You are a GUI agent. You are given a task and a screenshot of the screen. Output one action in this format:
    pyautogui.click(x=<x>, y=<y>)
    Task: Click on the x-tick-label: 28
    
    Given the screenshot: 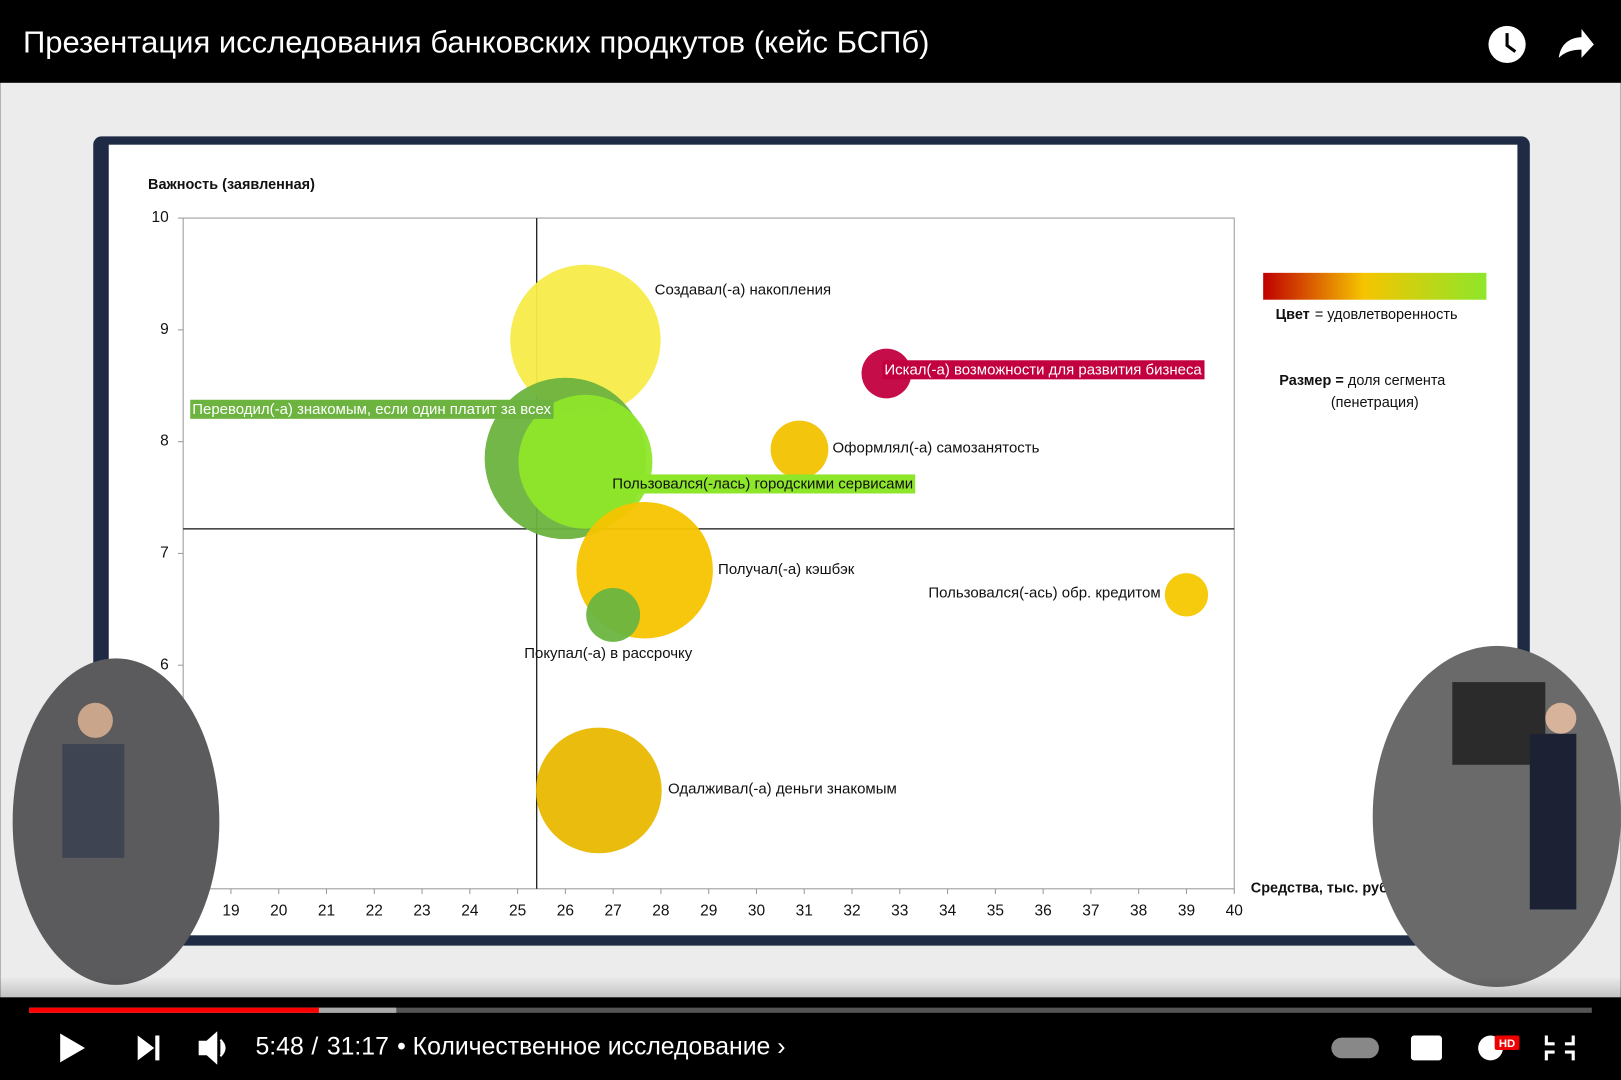 What is the action you would take?
    pyautogui.click(x=660, y=911)
    